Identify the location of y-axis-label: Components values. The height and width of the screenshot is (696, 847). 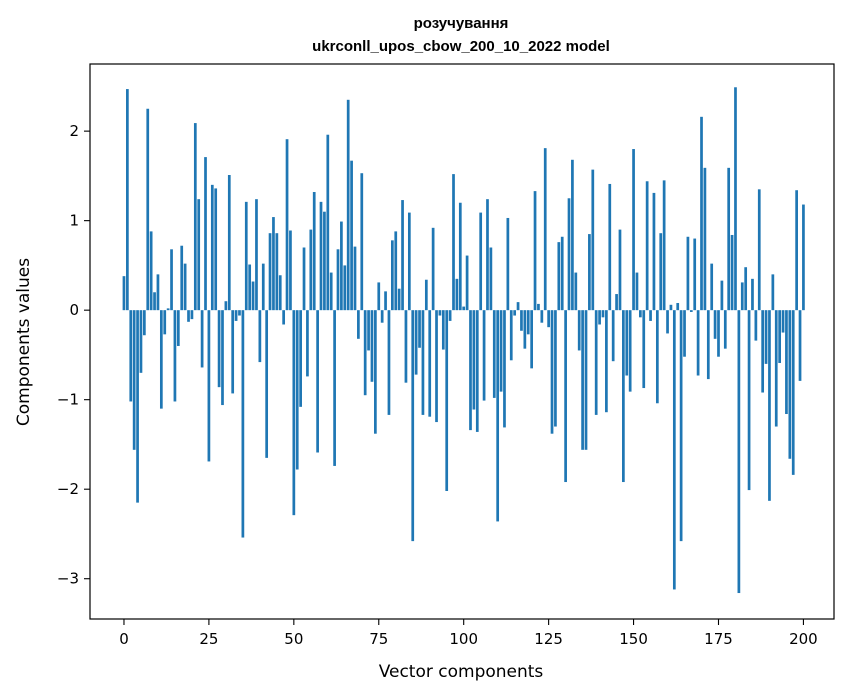
(24, 342).